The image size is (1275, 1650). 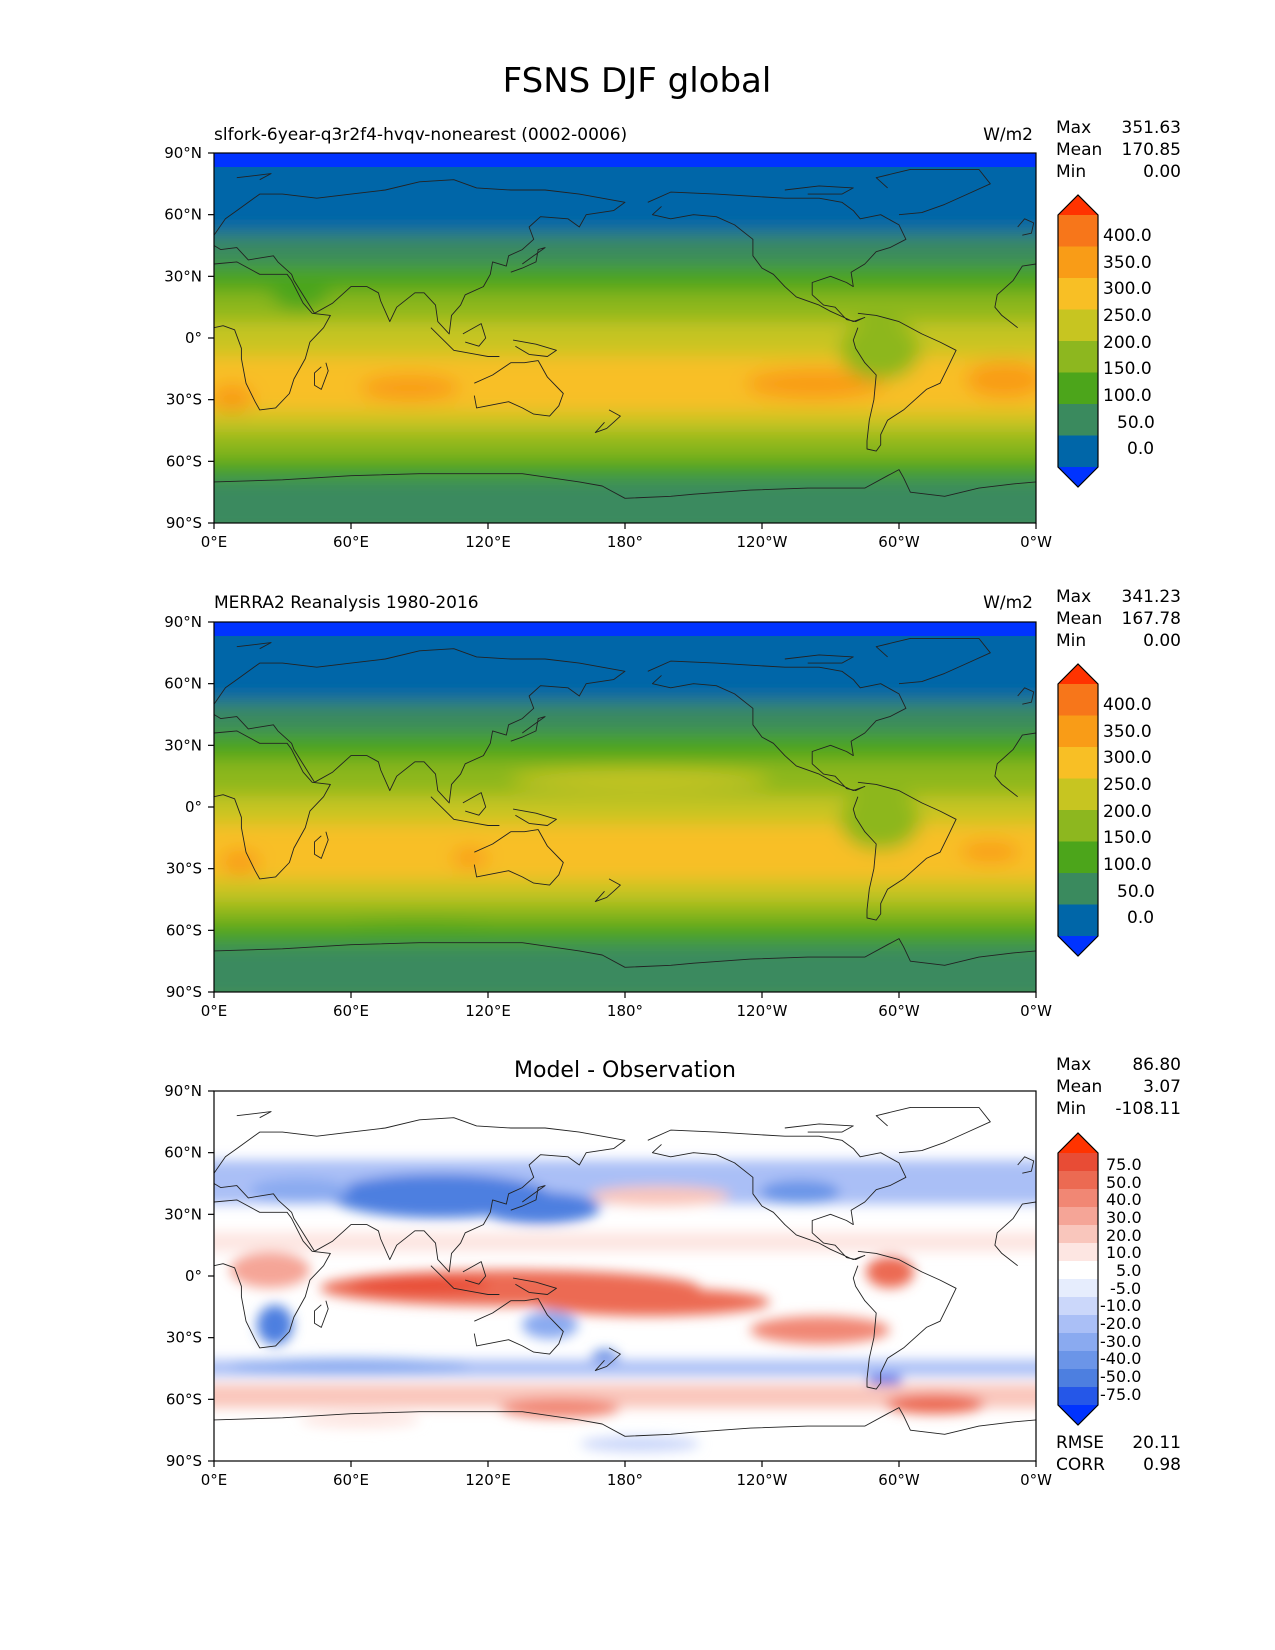 What do you see at coordinates (625, 807) in the screenshot?
I see `map-obs` at bounding box center [625, 807].